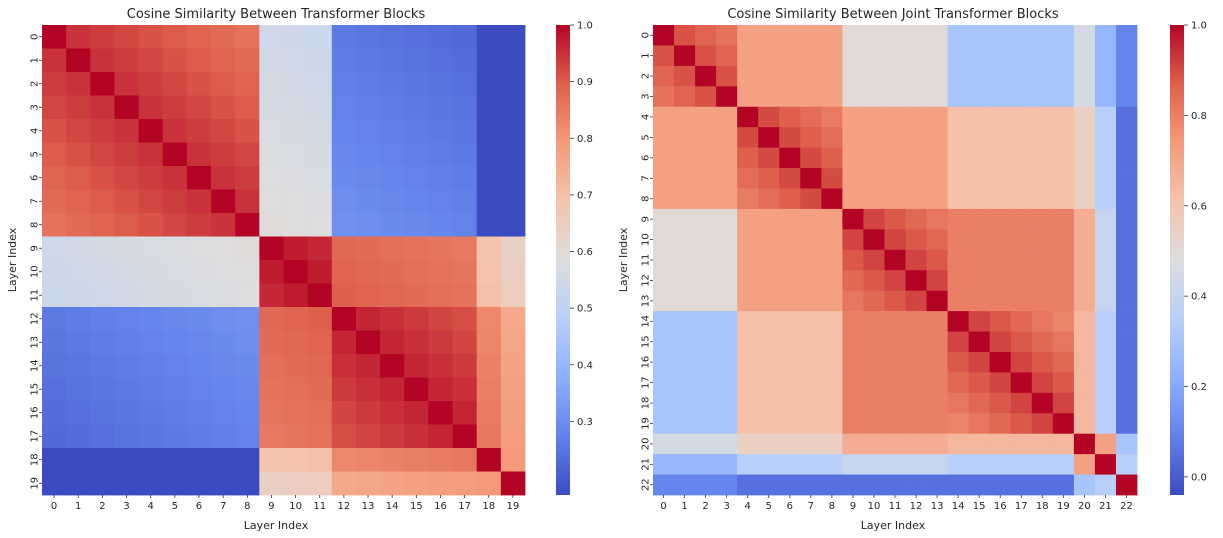 The height and width of the screenshot is (538, 1223). I want to click on colorbar-tick-label: 0.5, so click(585, 309).